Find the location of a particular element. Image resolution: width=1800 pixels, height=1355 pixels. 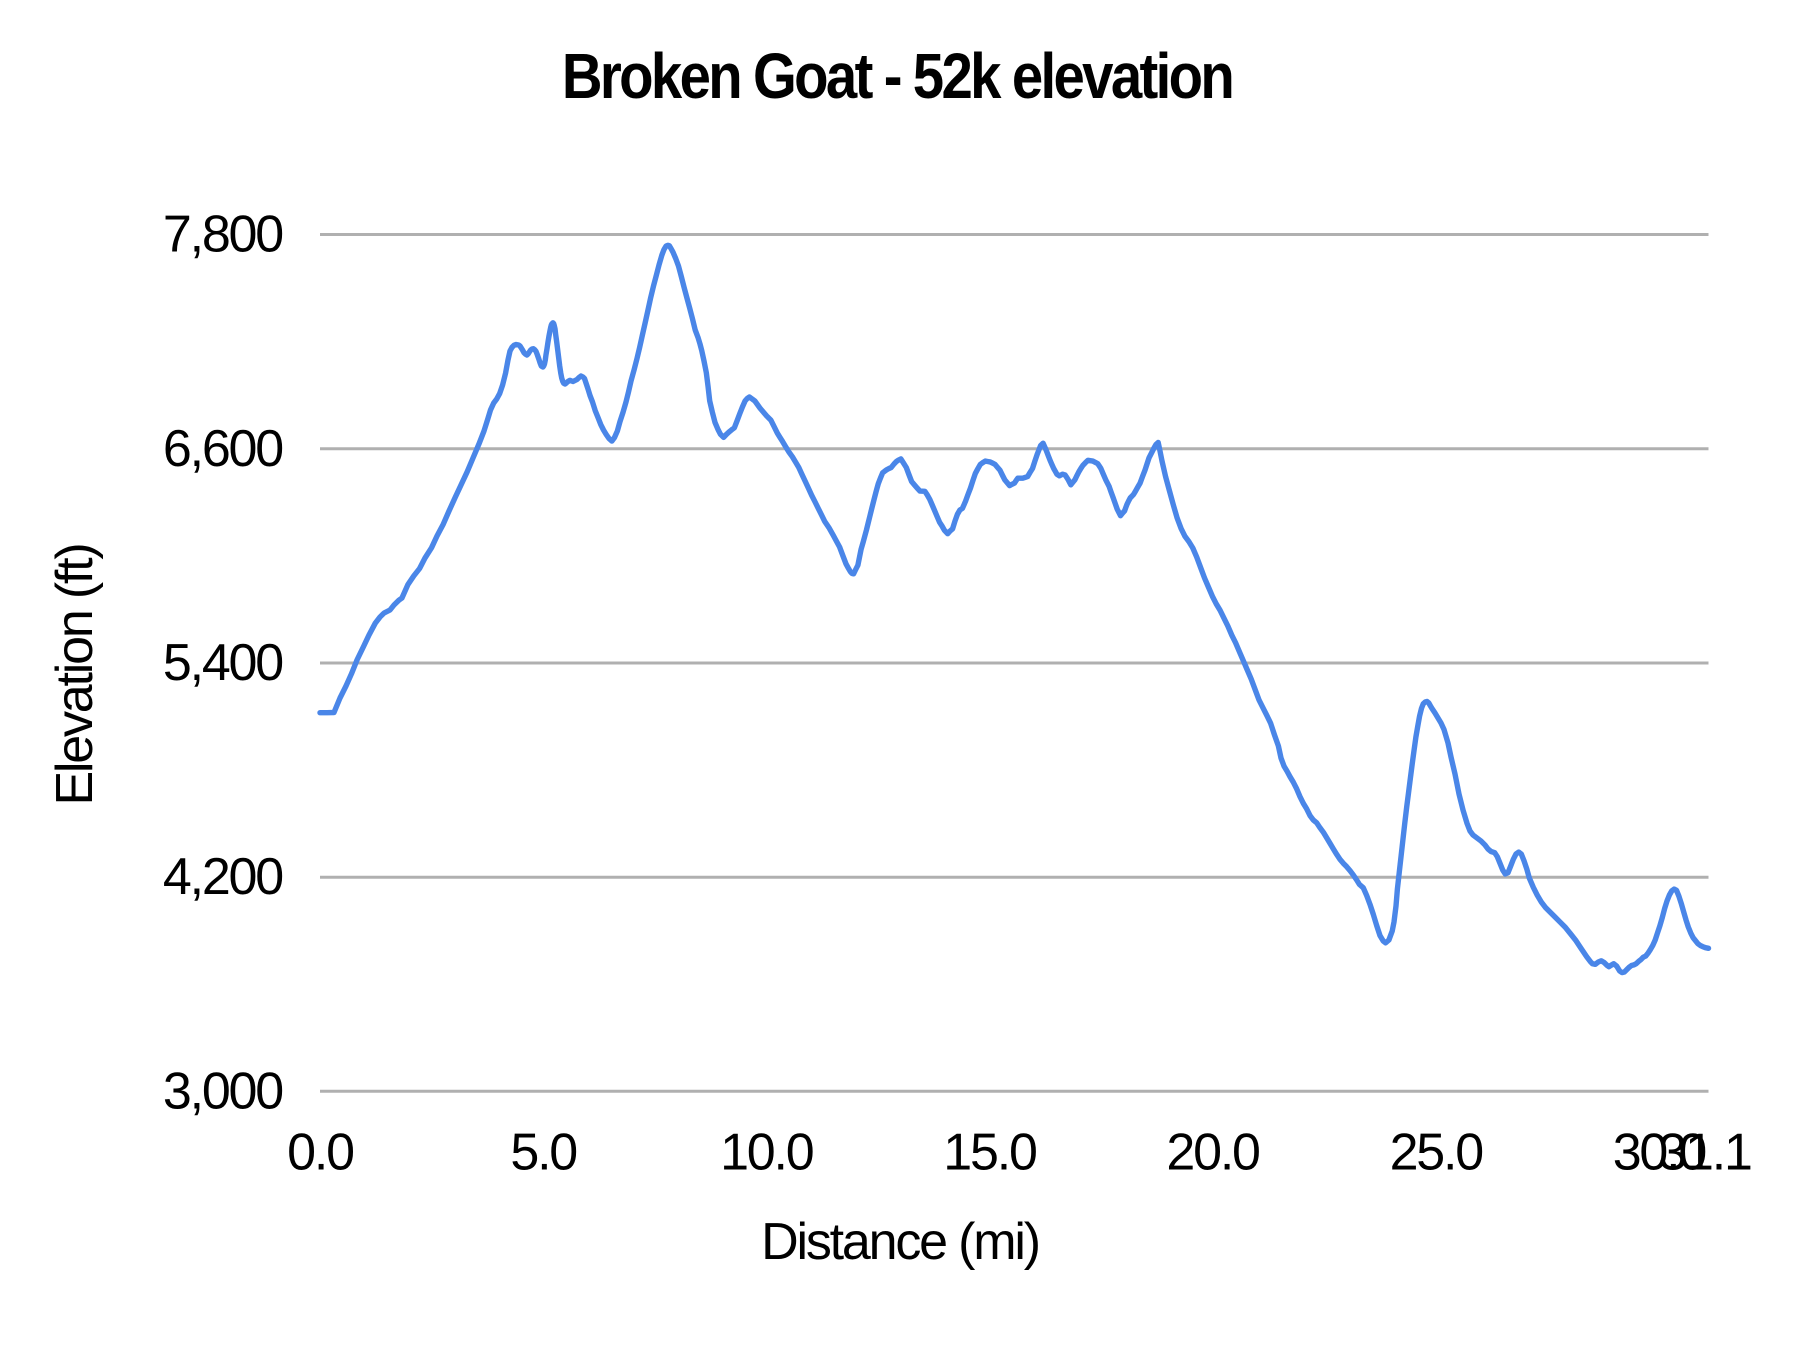

svg-text: 5,400 is located at coordinates (222, 663).